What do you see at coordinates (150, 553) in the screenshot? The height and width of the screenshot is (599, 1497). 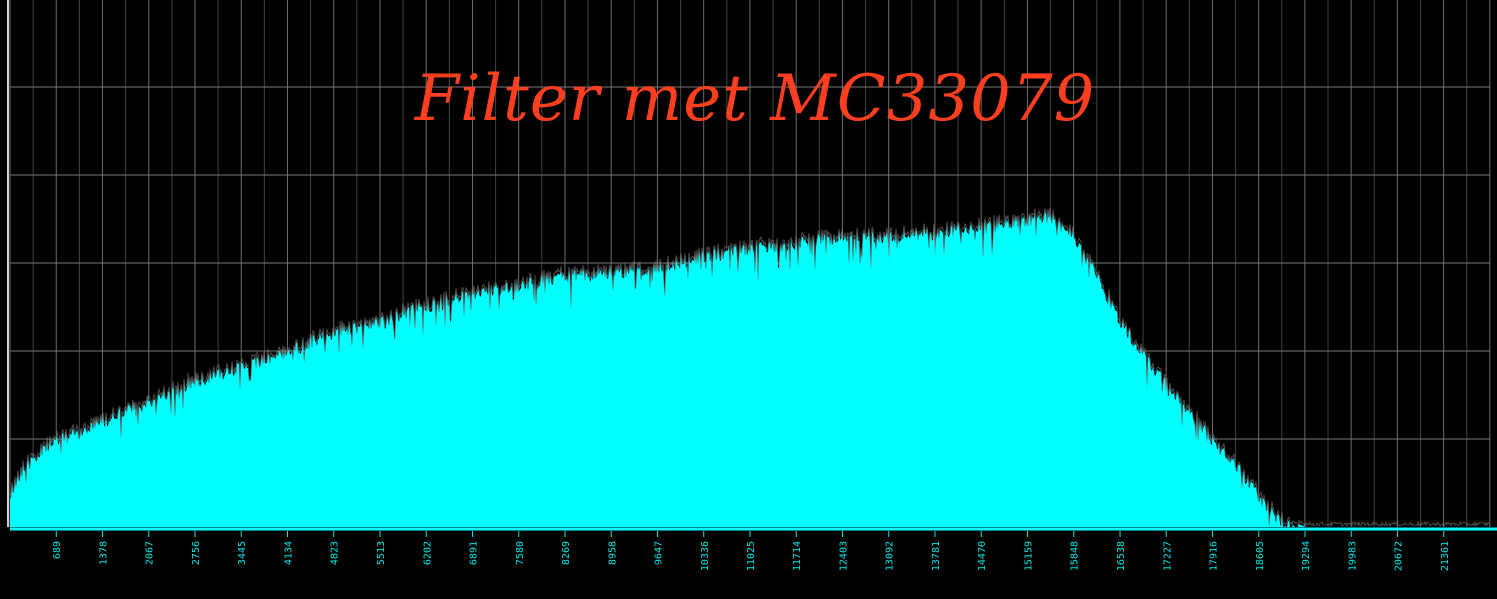 I see `x-tick-label-2: 2067` at bounding box center [150, 553].